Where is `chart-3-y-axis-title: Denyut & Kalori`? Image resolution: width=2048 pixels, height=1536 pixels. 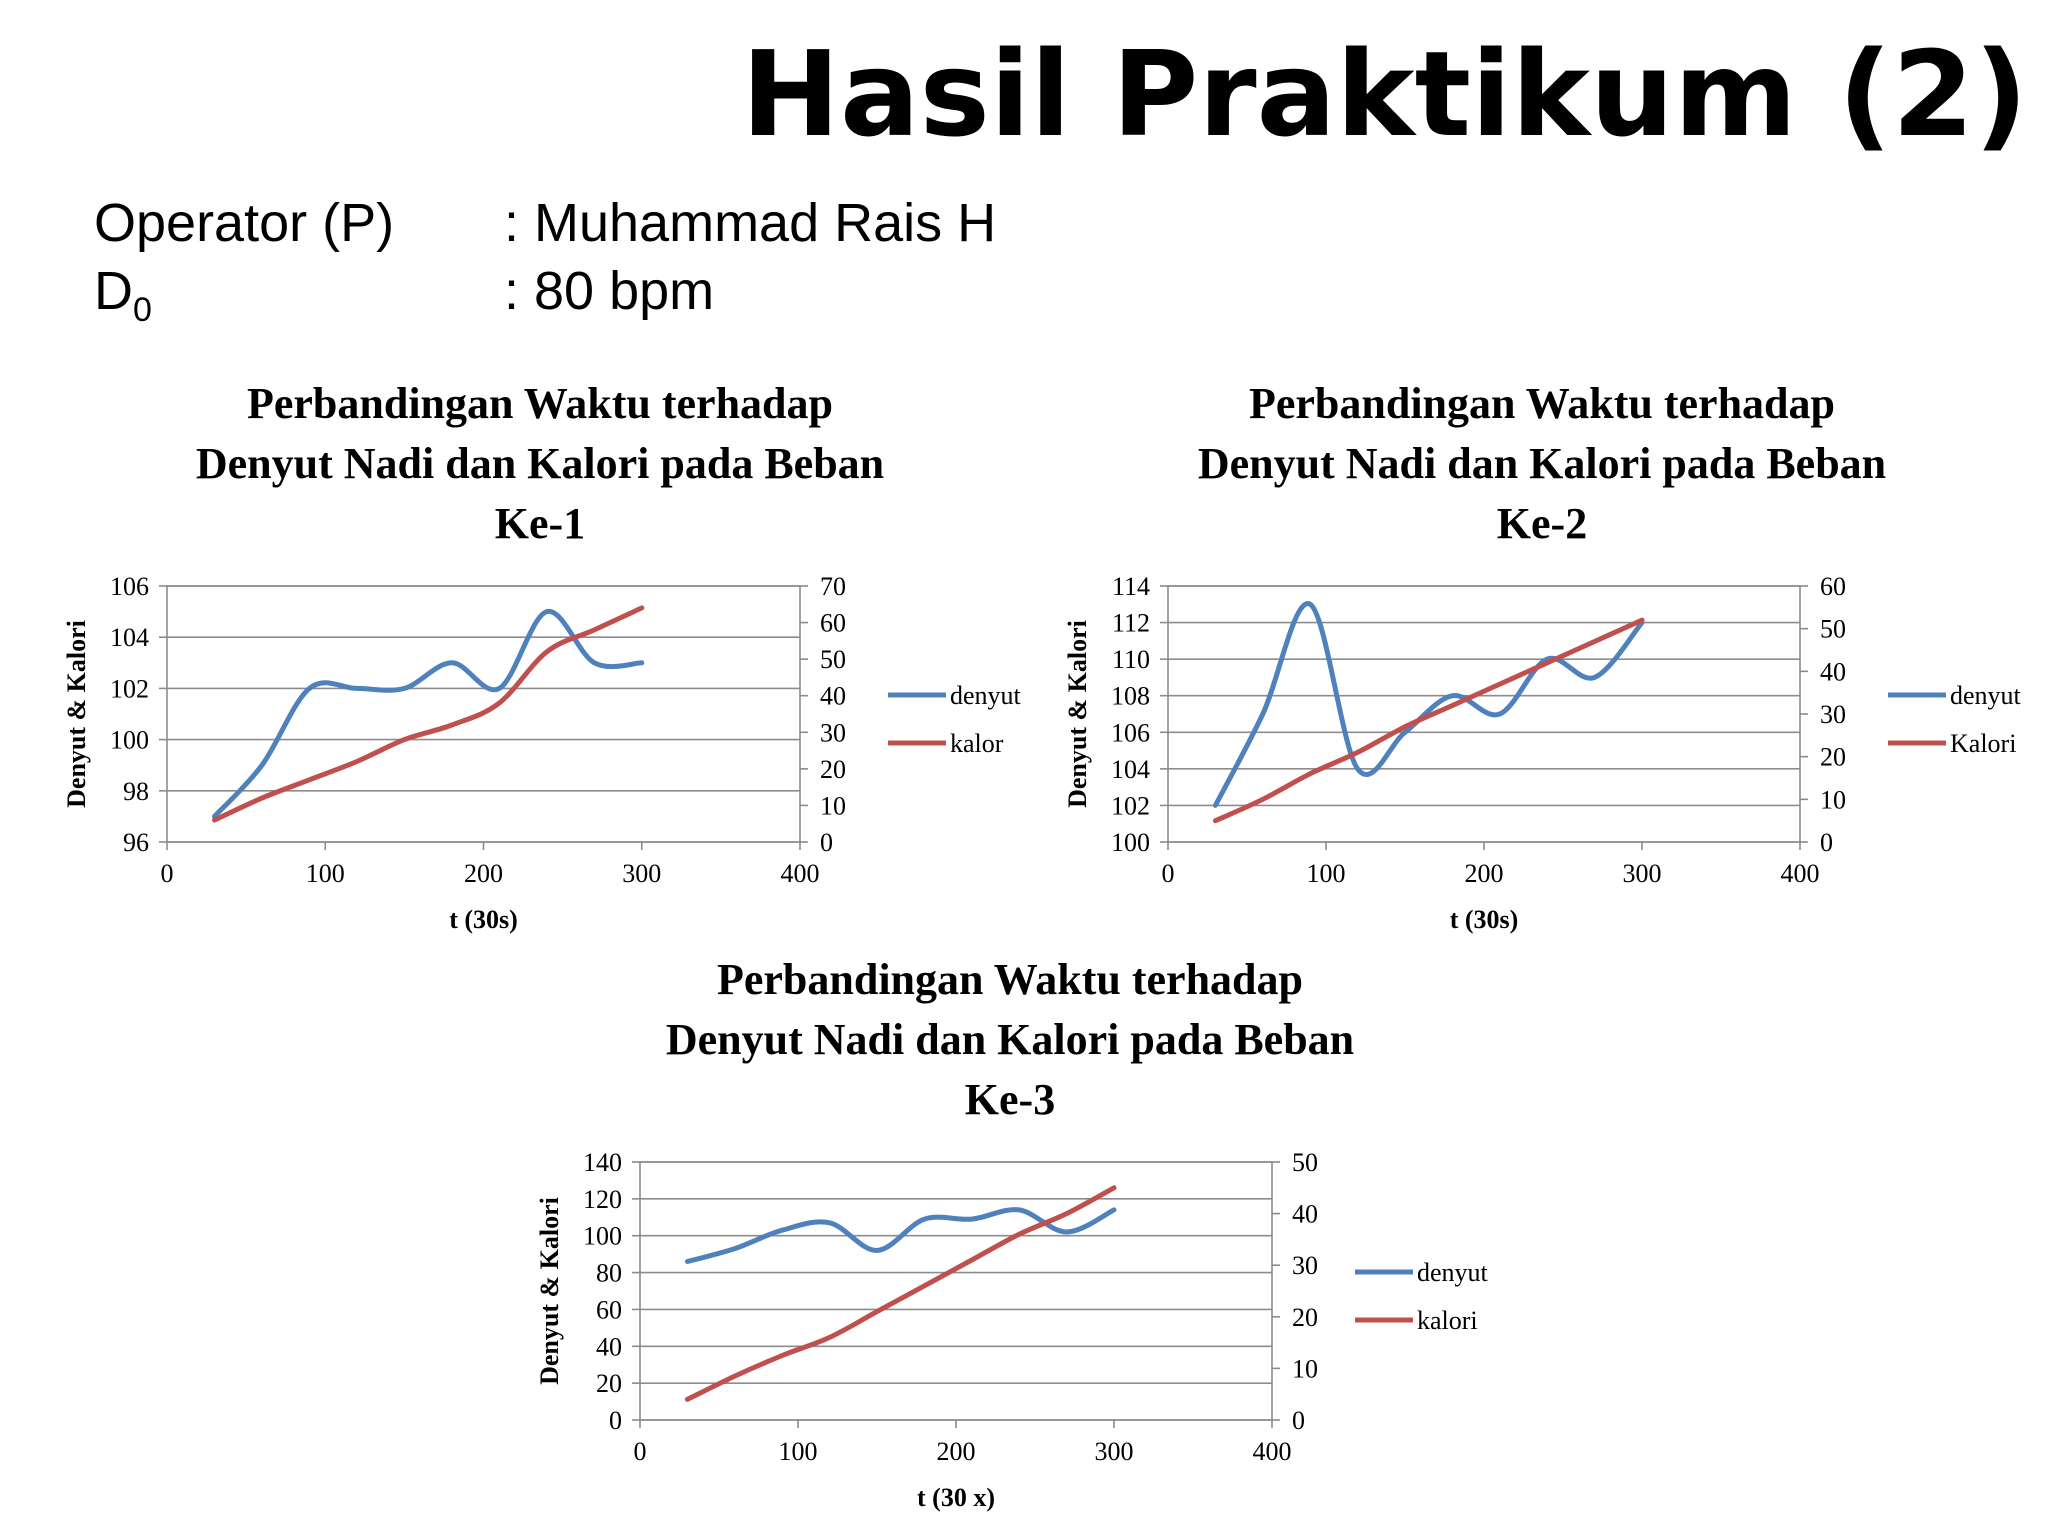 chart-3-y-axis-title: Denyut & Kalori is located at coordinates (549, 1291).